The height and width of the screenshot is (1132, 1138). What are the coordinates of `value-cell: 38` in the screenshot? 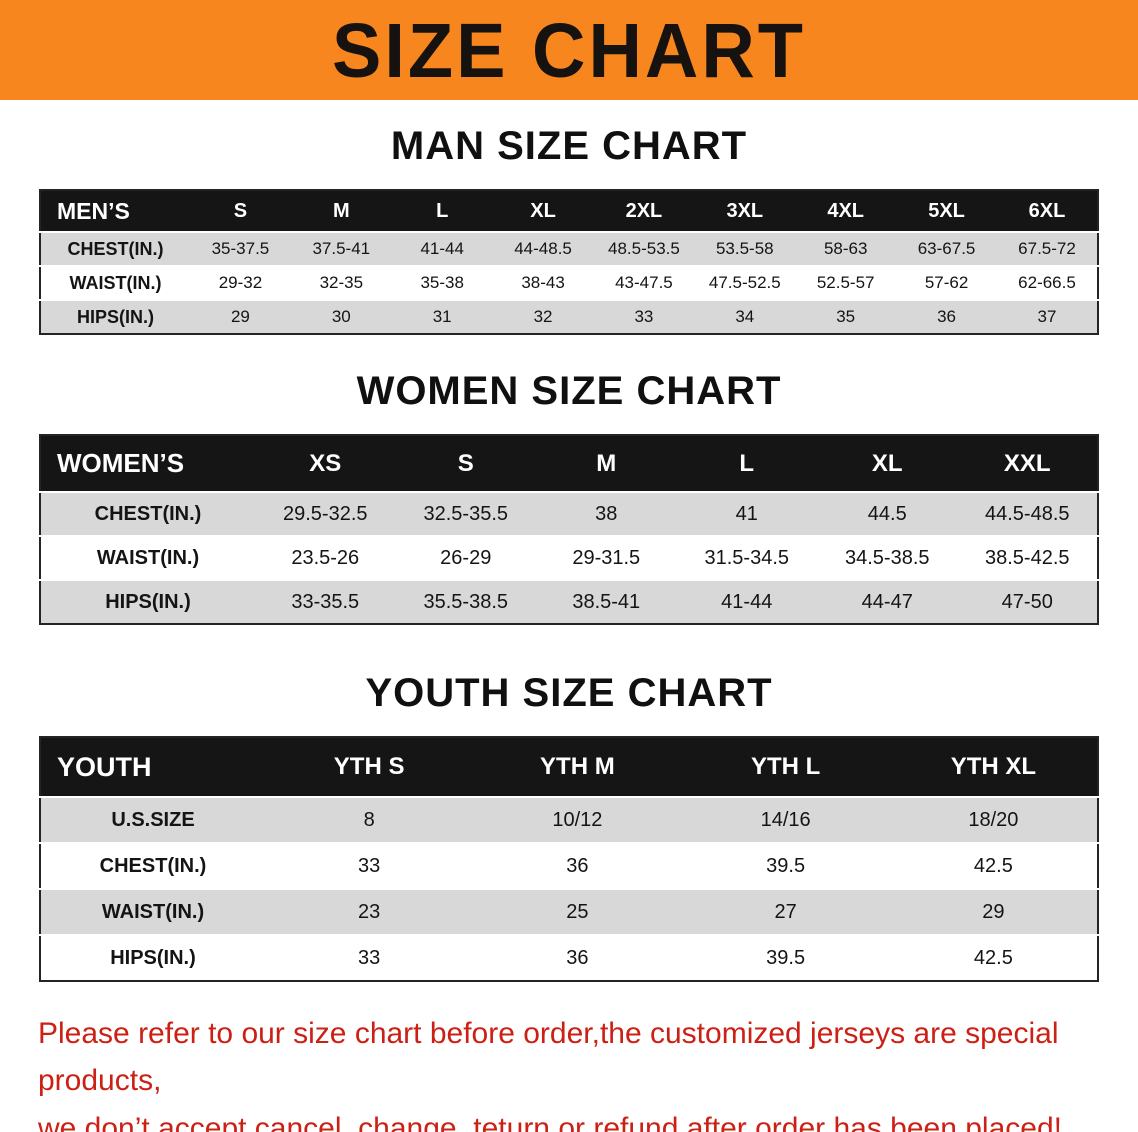 It's located at (606, 513).